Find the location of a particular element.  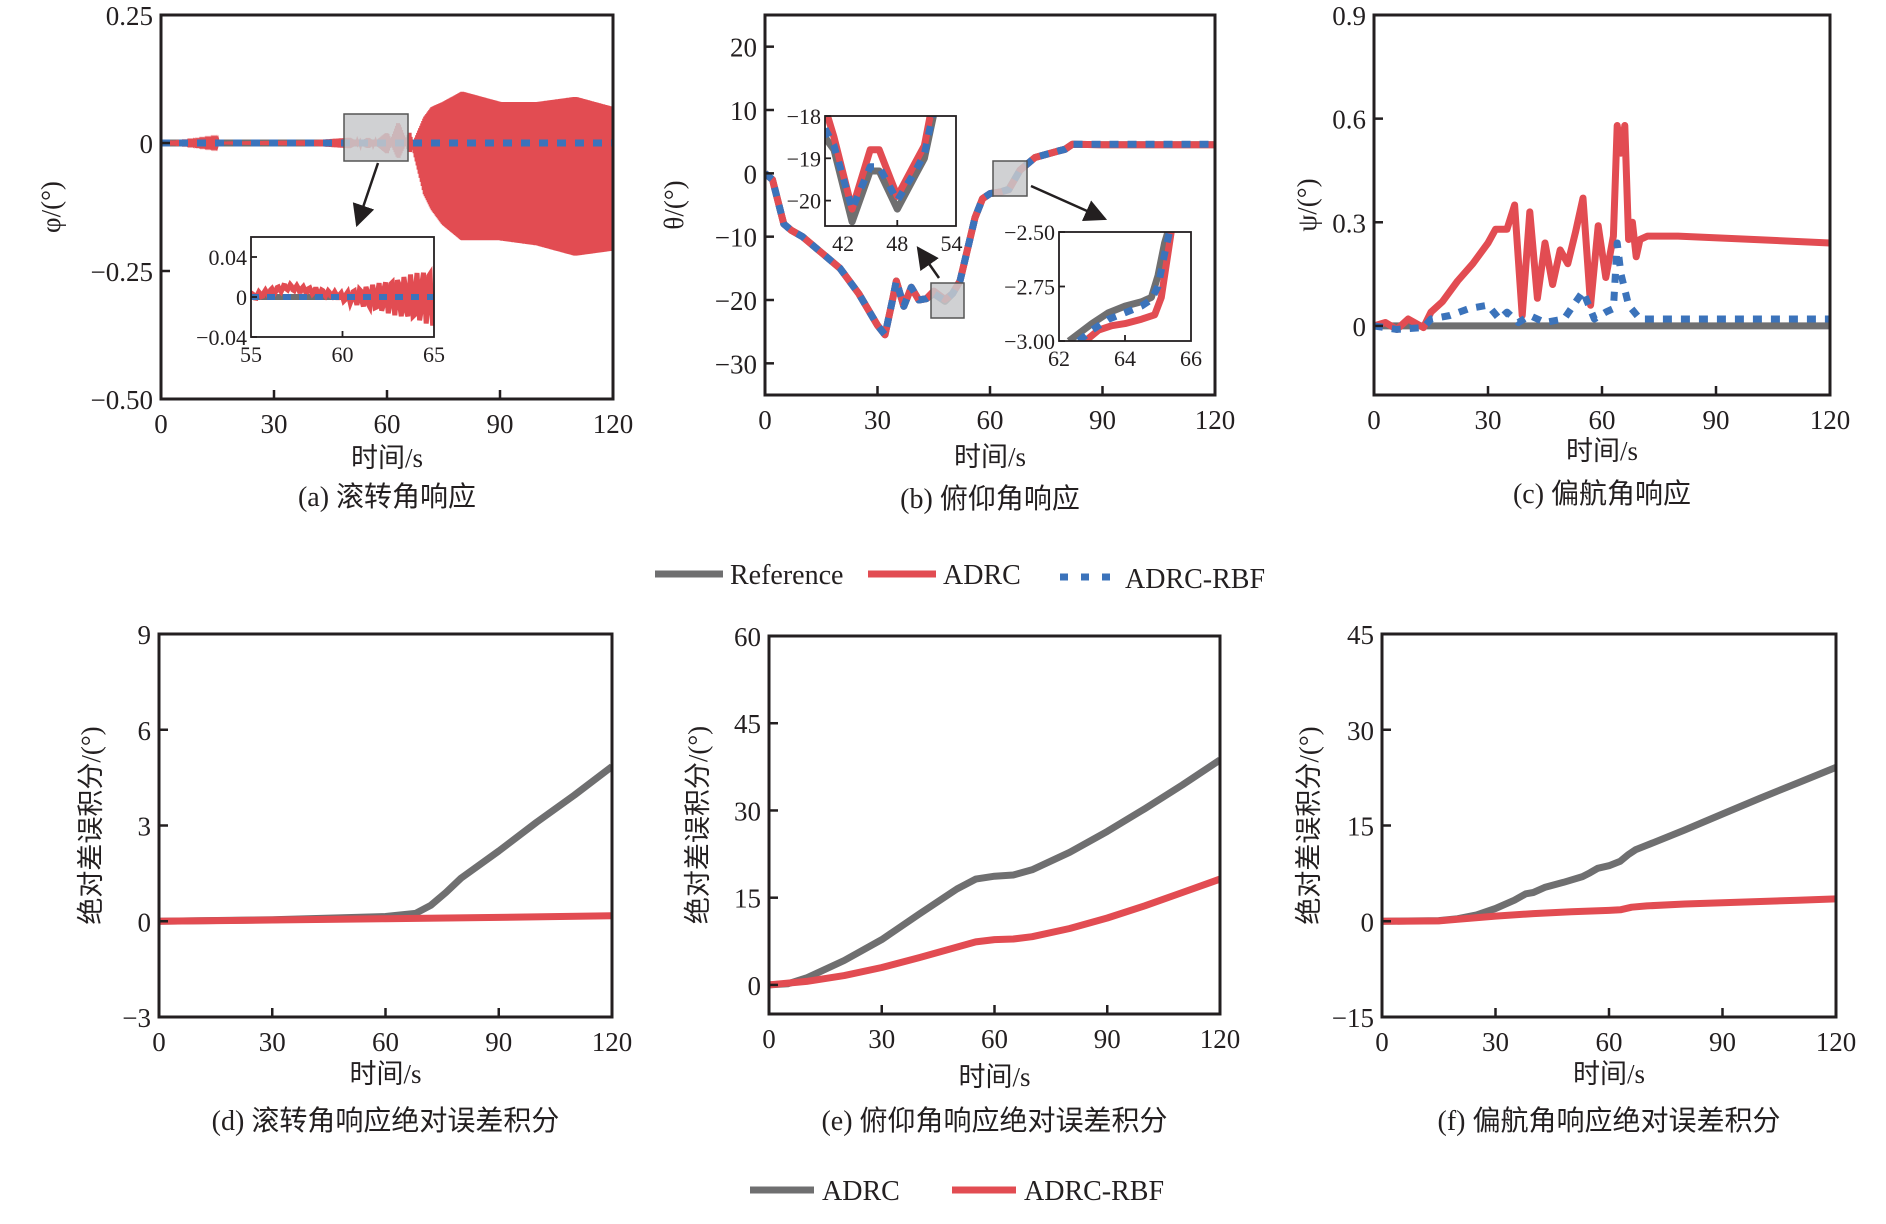

legend-label-adrc: ADRC is located at coordinates (982, 575).